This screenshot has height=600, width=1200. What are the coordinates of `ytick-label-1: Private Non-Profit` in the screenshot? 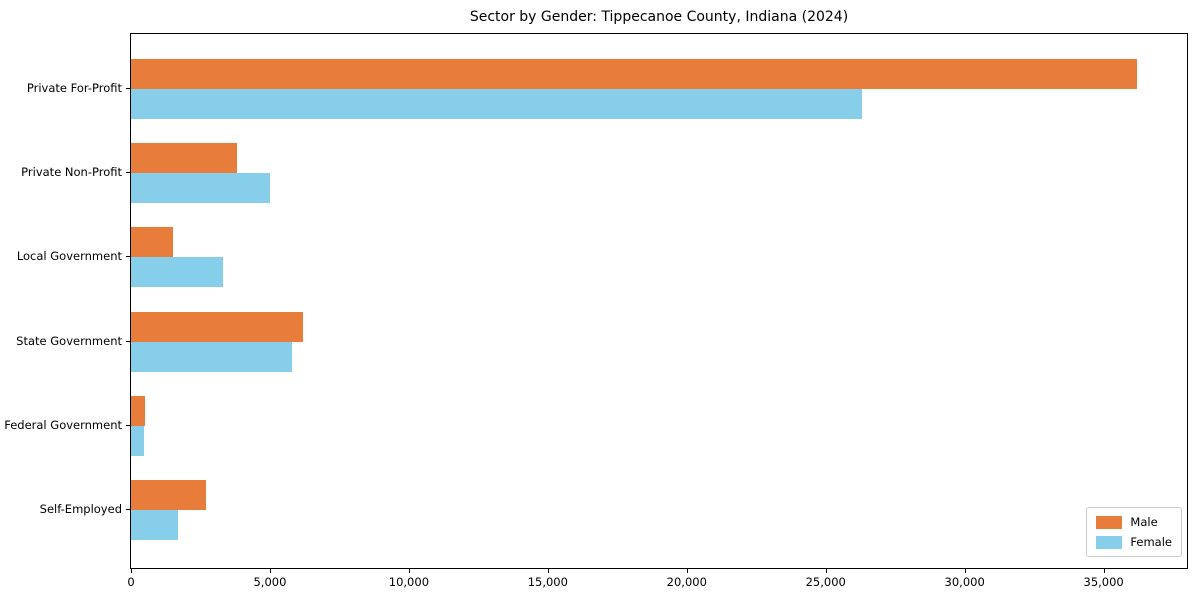 It's located at (71, 172).